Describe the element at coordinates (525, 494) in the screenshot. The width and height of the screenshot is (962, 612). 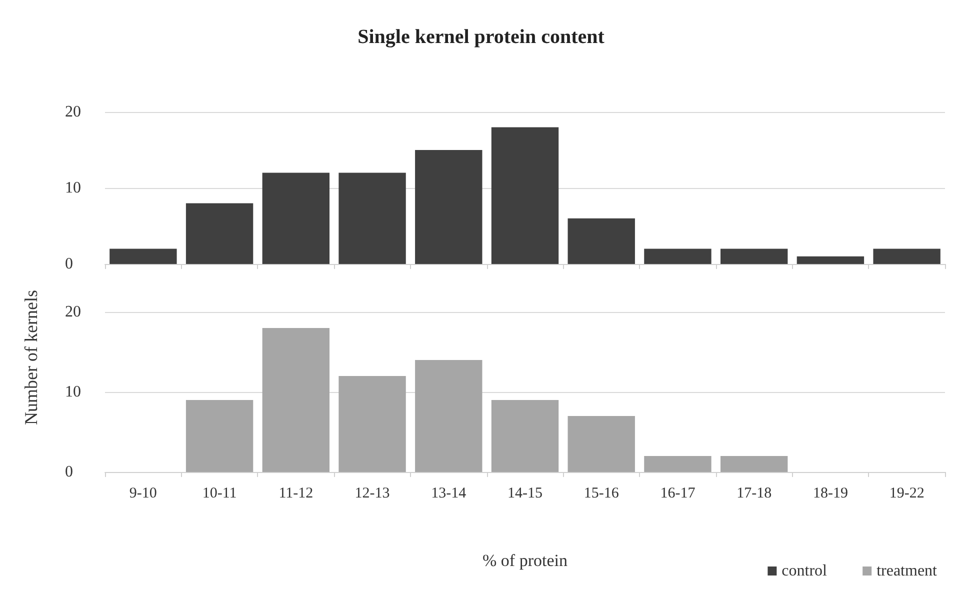
I see `x-tick-label: 14-15` at that location.